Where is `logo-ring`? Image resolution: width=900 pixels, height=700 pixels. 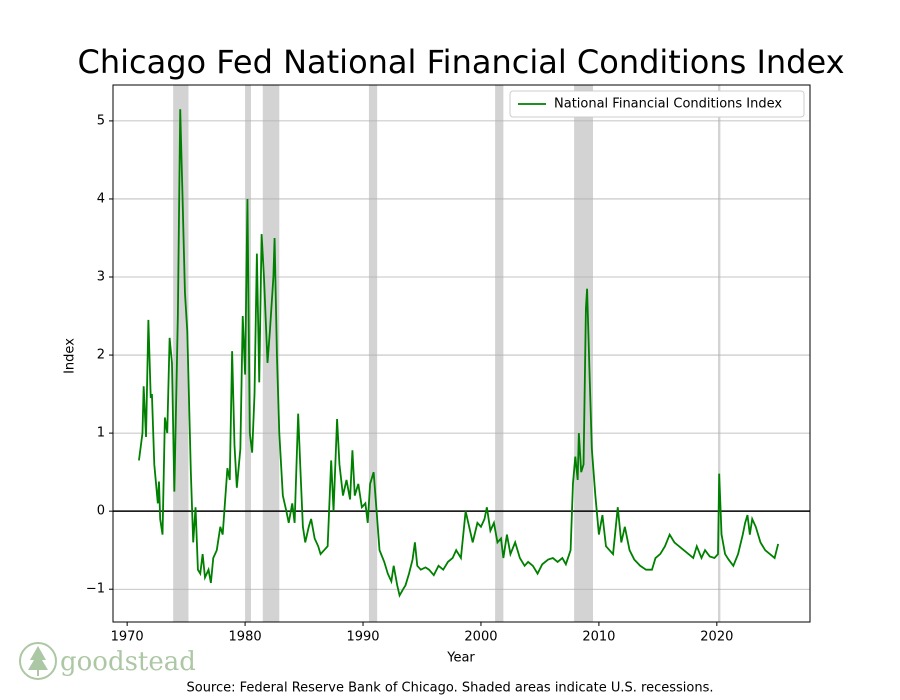
logo-ring is located at coordinates (38, 661).